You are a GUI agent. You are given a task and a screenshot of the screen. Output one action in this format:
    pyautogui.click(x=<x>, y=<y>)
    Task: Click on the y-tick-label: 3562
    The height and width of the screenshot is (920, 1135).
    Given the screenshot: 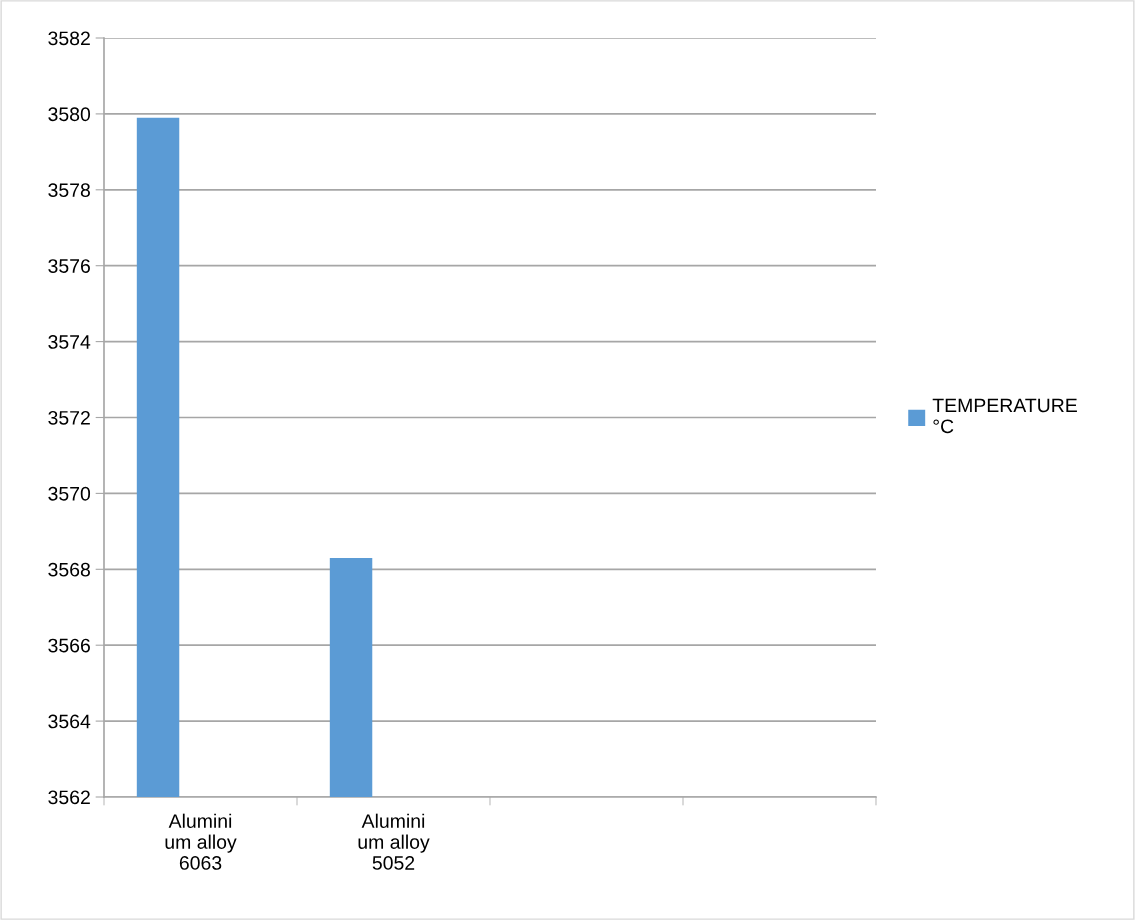 What is the action you would take?
    pyautogui.click(x=69, y=797)
    